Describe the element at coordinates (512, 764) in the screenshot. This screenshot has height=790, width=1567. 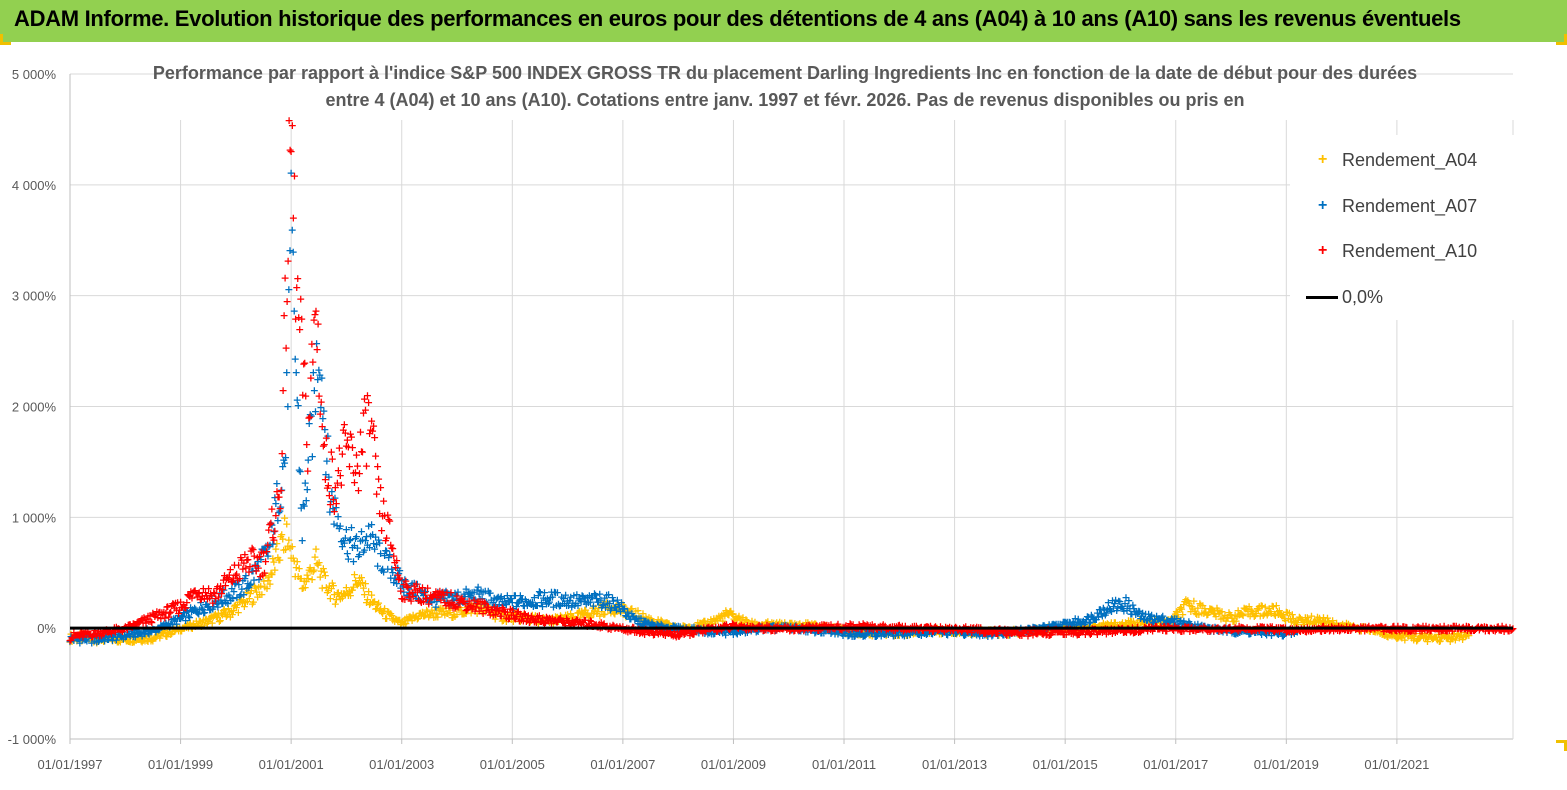
I see `x-tick-label: 01/01/2005` at that location.